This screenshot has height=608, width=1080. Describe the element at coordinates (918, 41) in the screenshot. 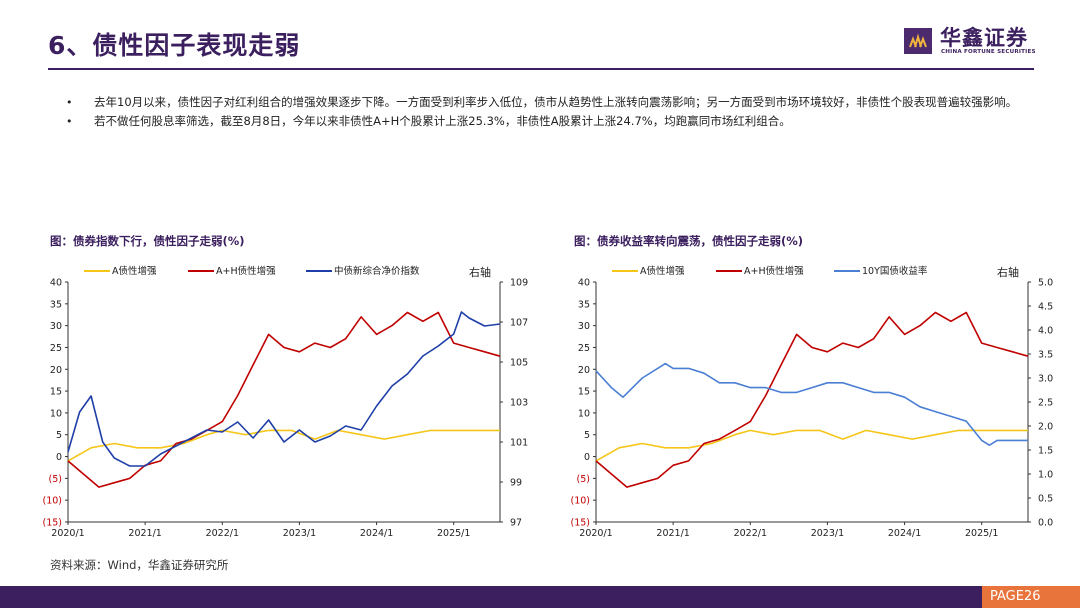

I see `logo-mark-icon` at that location.